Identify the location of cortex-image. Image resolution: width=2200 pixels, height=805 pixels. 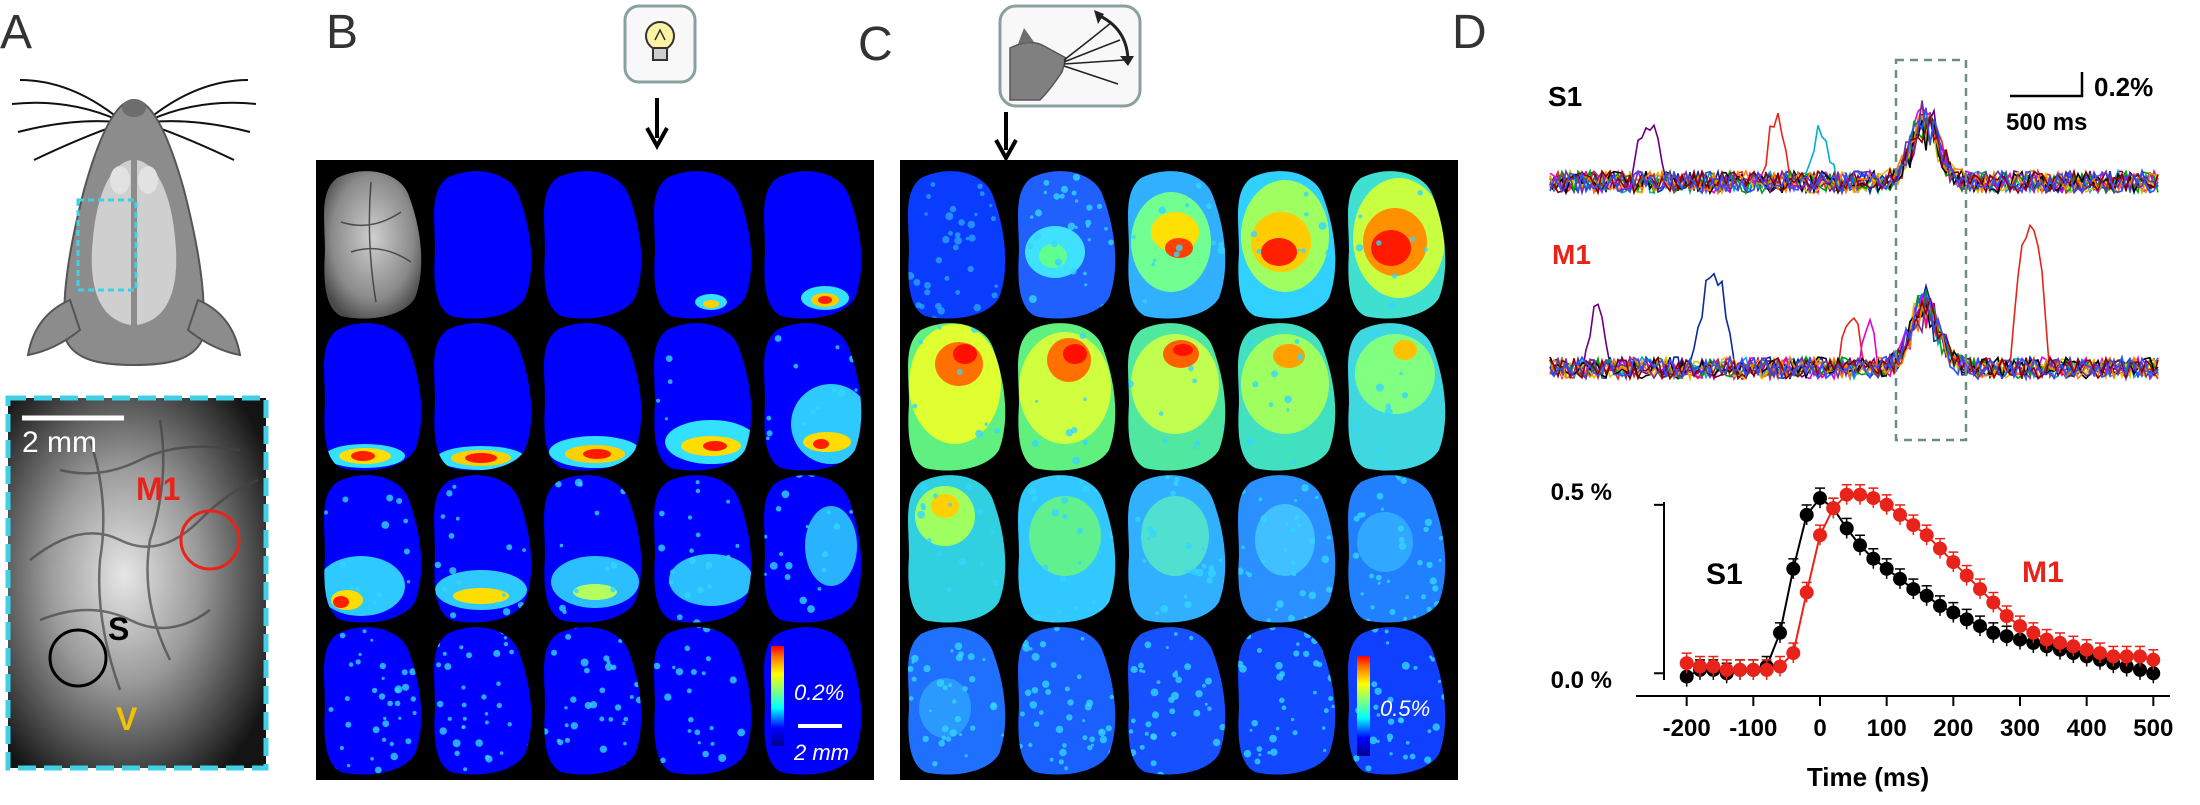
(137, 583).